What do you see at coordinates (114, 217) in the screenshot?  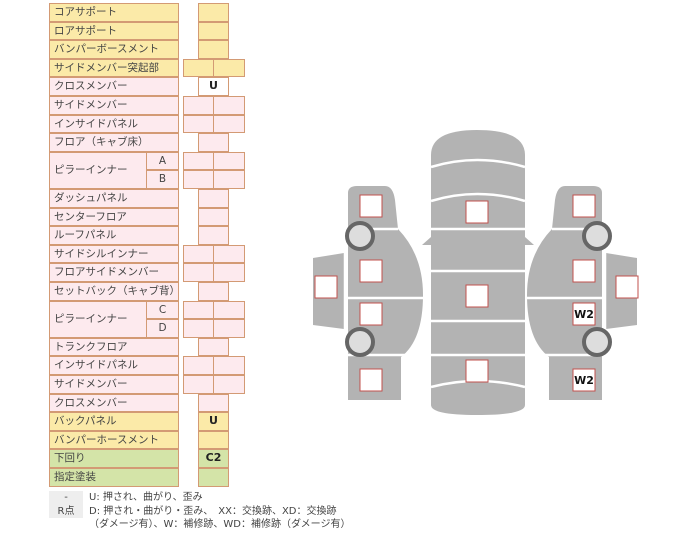 I see `row-label: センターフロア` at bounding box center [114, 217].